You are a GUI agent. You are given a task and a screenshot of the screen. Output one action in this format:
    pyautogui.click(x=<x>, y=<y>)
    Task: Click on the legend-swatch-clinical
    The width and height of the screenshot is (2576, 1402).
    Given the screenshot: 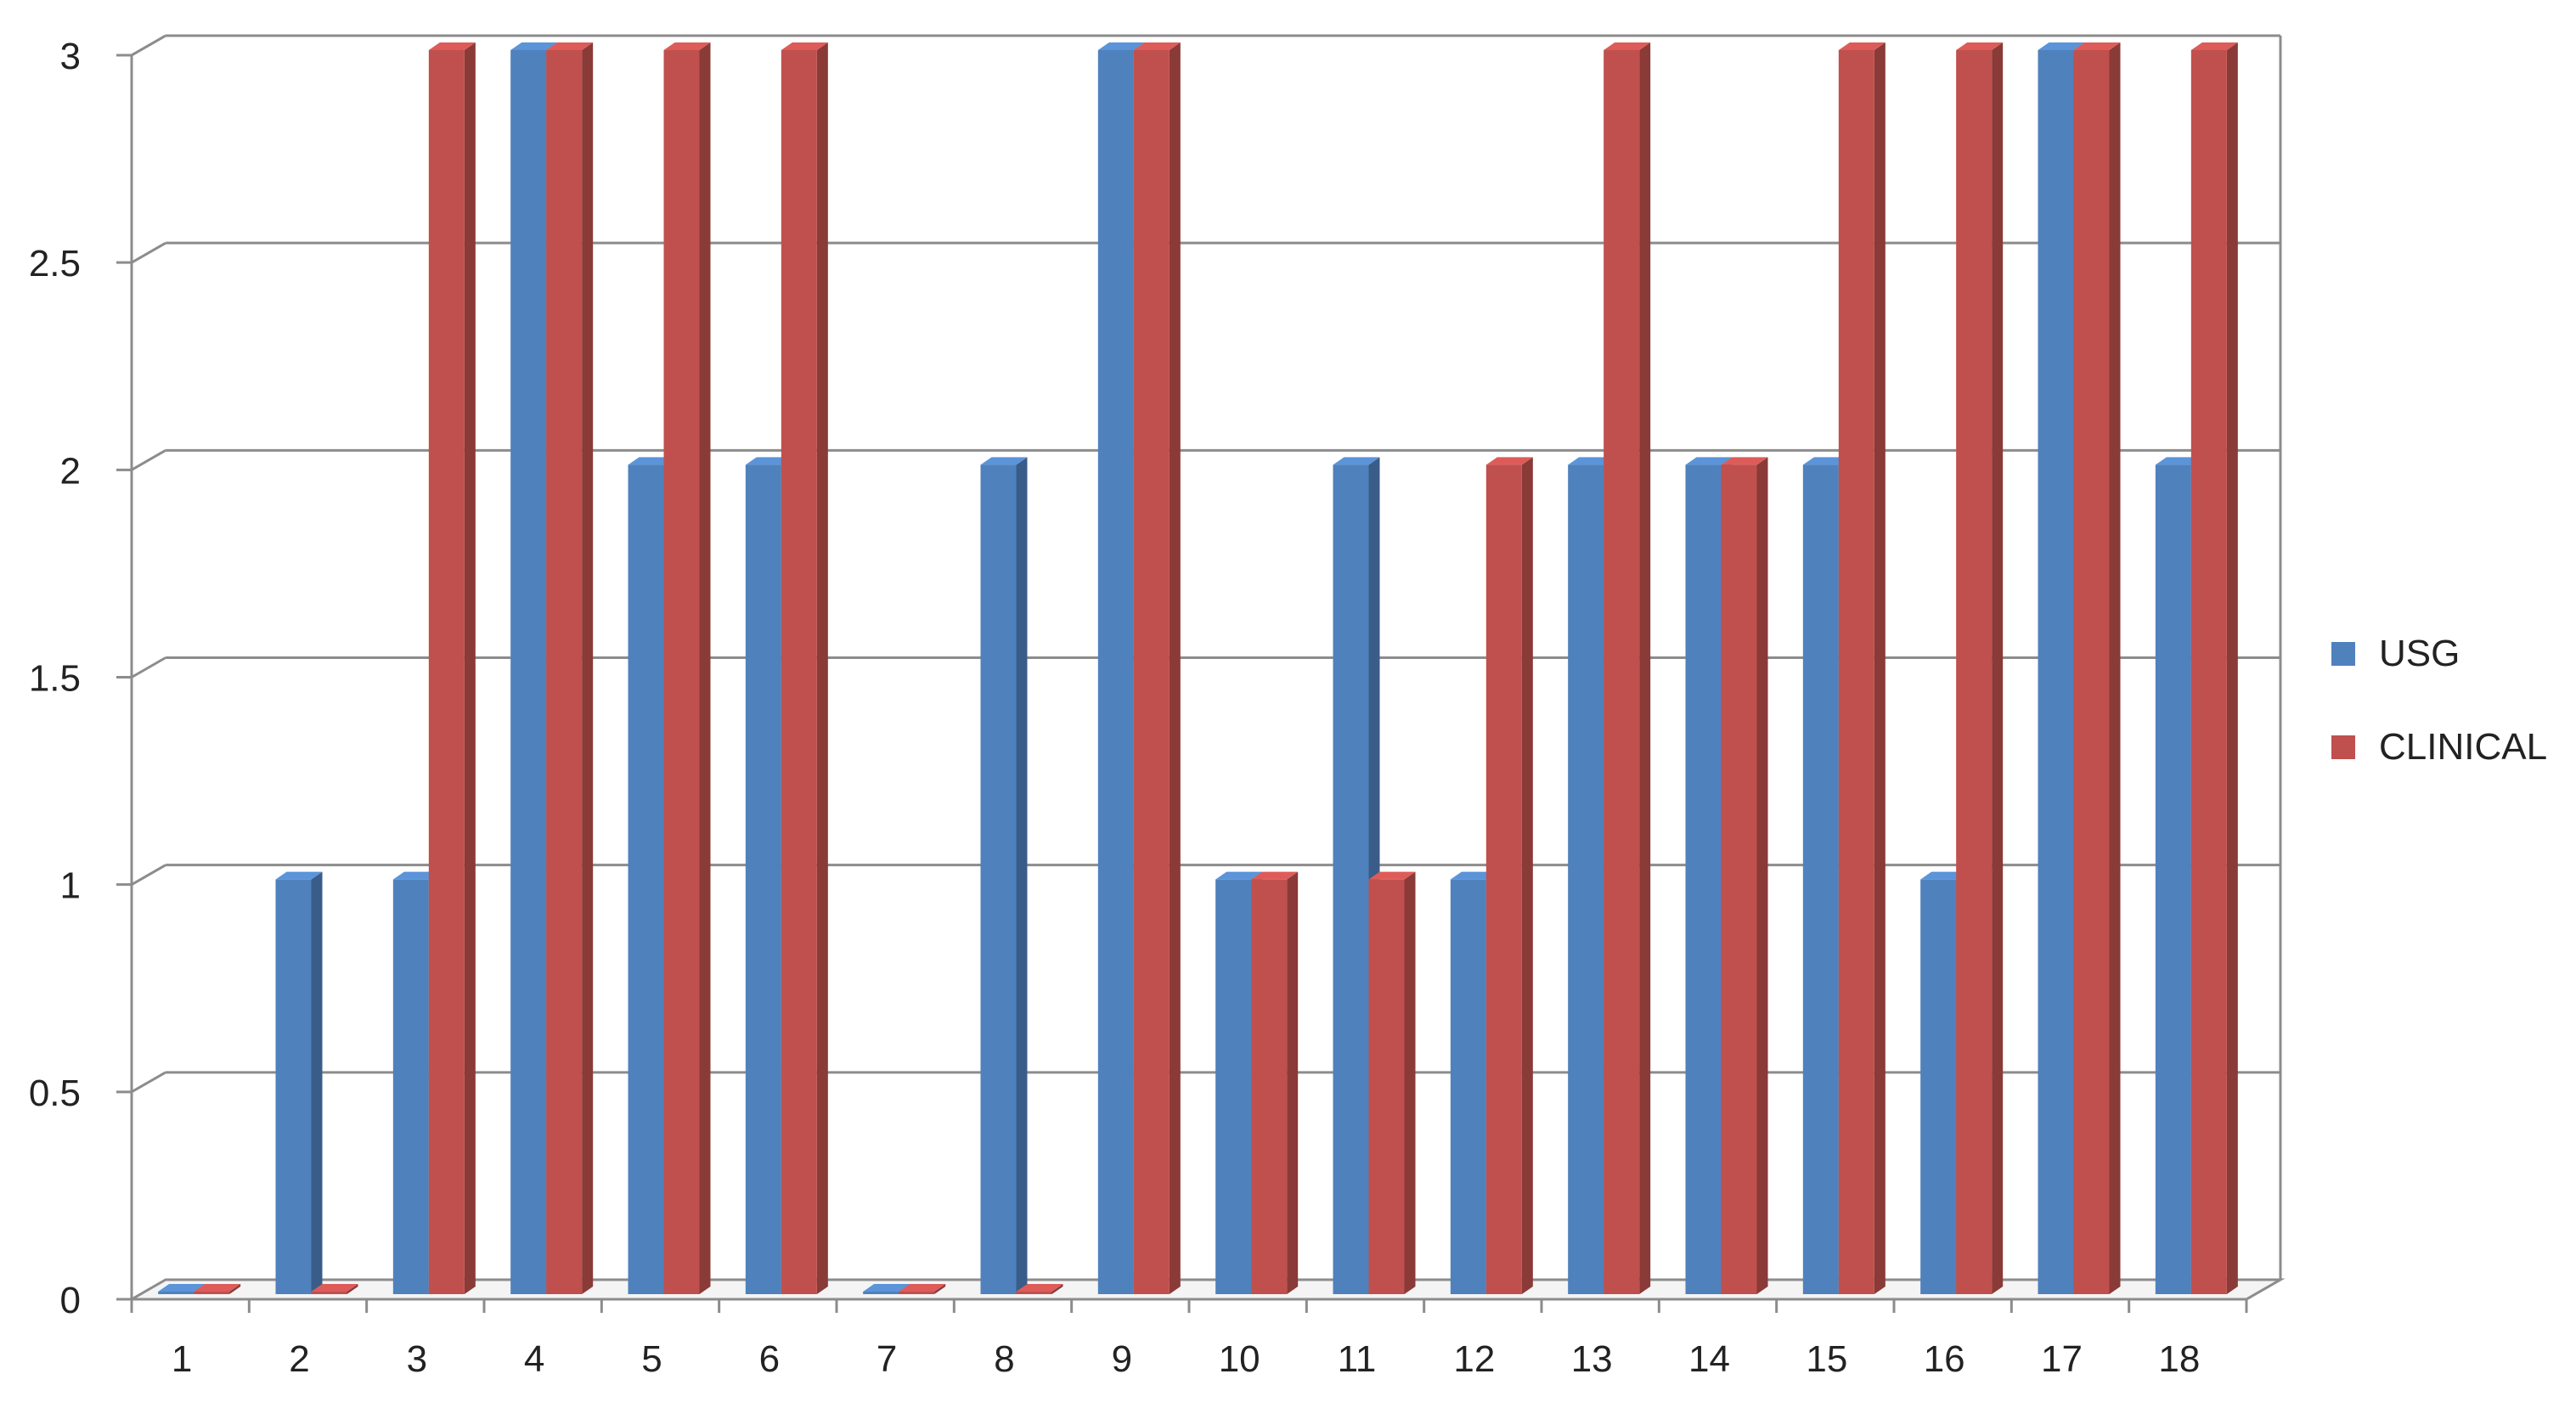 What is the action you would take?
    pyautogui.click(x=2343, y=747)
    